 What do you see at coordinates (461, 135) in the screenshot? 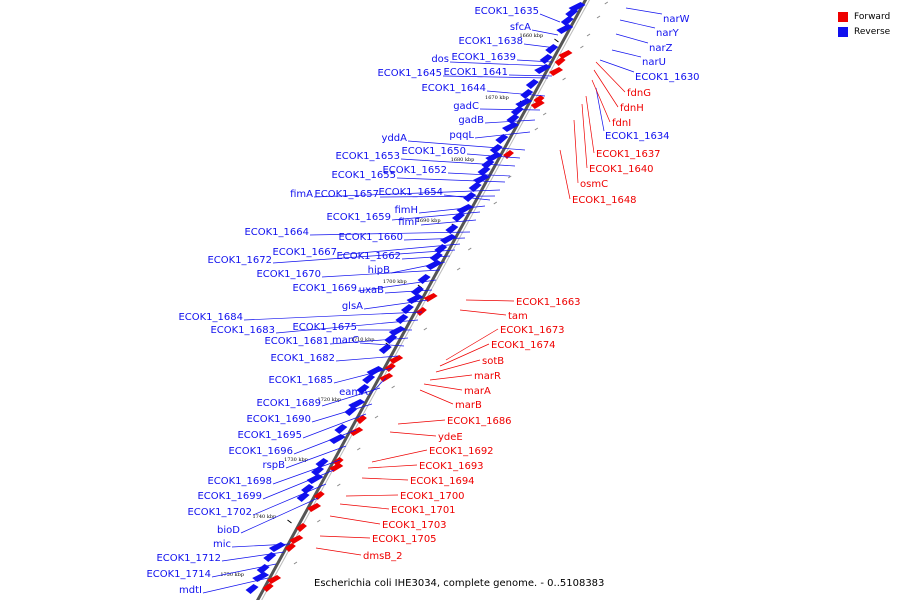
I see `gene-label-reverse: pqqL` at bounding box center [461, 135].